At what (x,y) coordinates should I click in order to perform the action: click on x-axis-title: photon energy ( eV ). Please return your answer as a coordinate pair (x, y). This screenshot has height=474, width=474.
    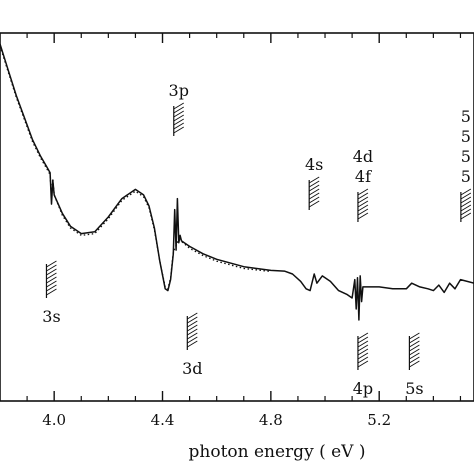
    Looking at the image, I should click on (277, 452).